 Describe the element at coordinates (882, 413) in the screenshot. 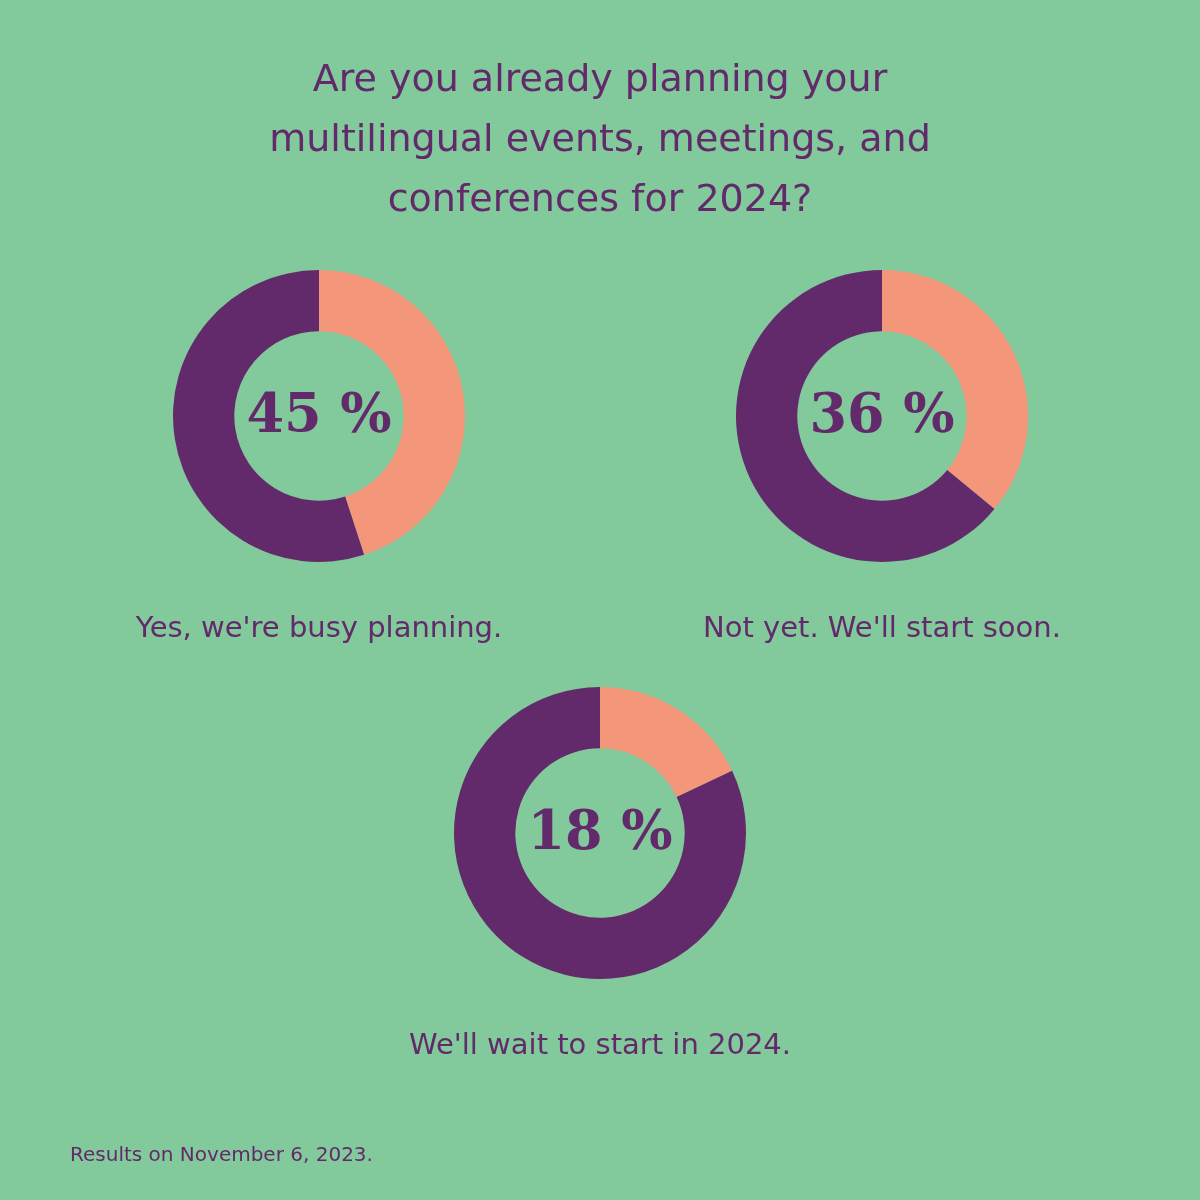

I see `data-label: 36 %` at that location.